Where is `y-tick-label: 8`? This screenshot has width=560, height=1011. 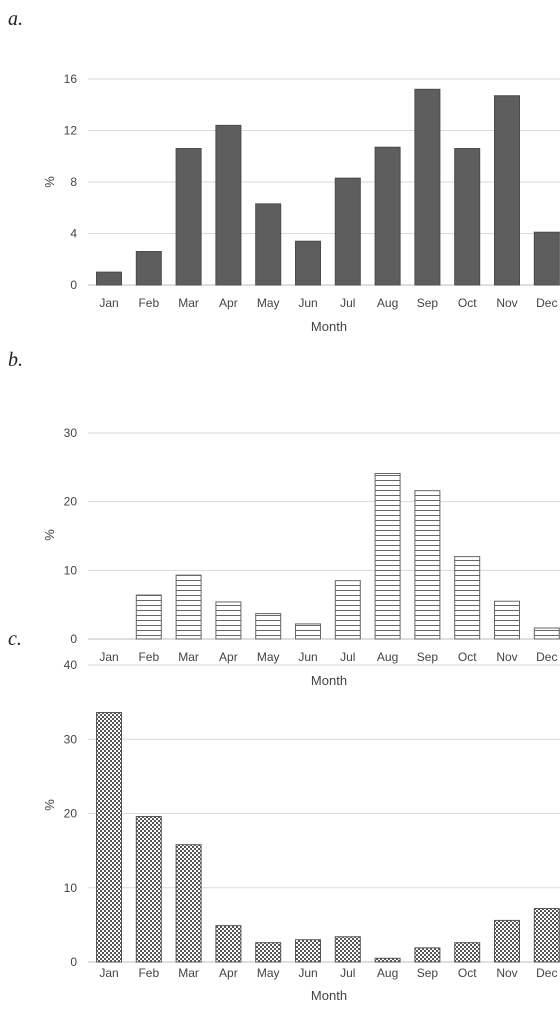 y-tick-label: 8 is located at coordinates (73, 182).